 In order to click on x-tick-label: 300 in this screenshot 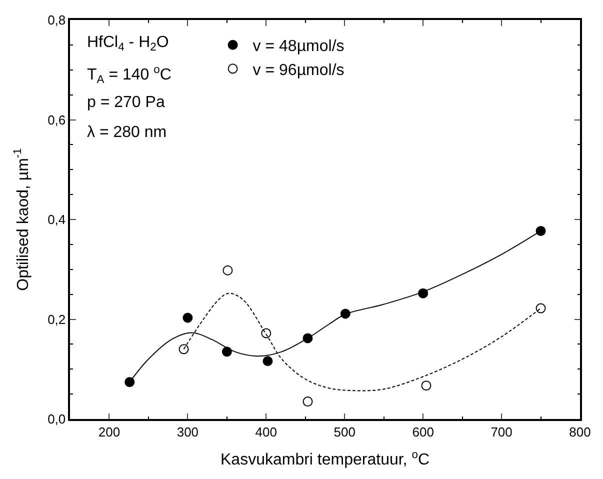, I will do `click(187, 432)`.